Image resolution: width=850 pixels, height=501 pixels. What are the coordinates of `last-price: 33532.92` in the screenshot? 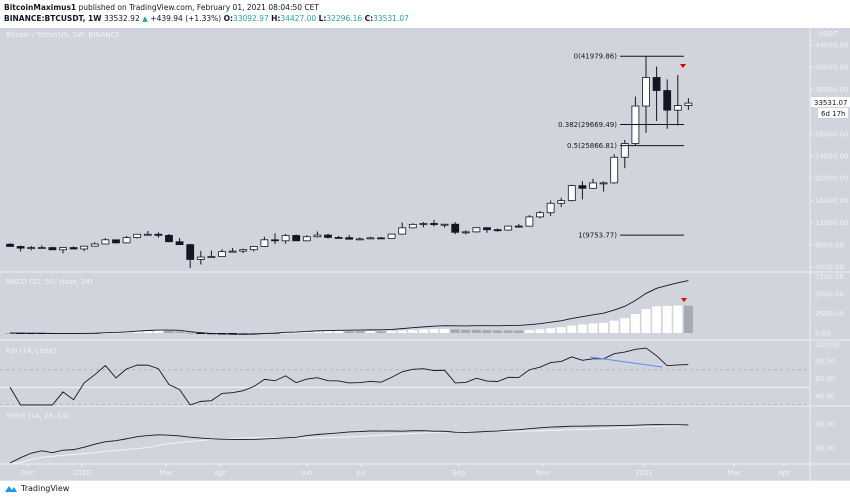 It's located at (121, 18).